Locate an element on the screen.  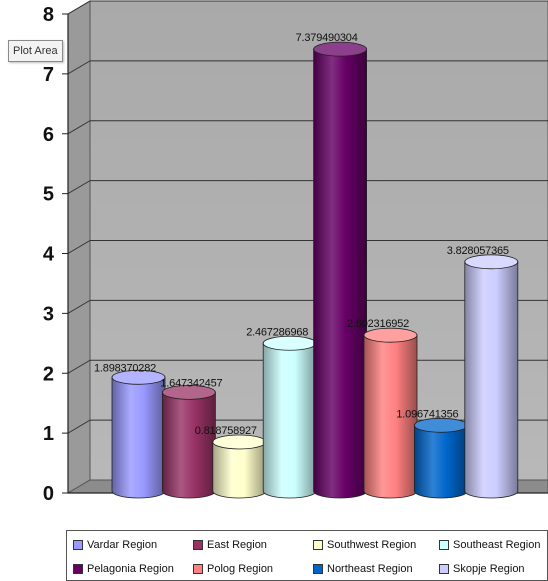
legend-label: Skopje Region is located at coordinates (489, 569).